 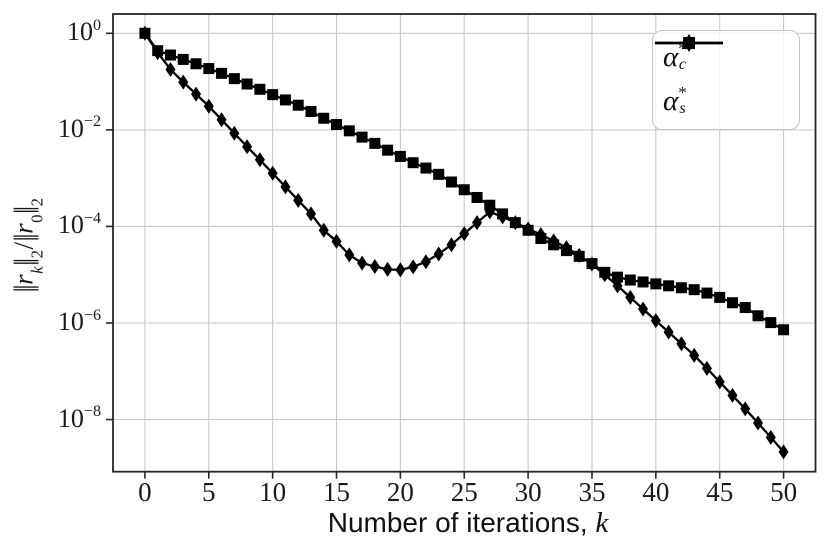 I want to click on legend-label-alpha_c_star: α * c, so click(x=675, y=56).